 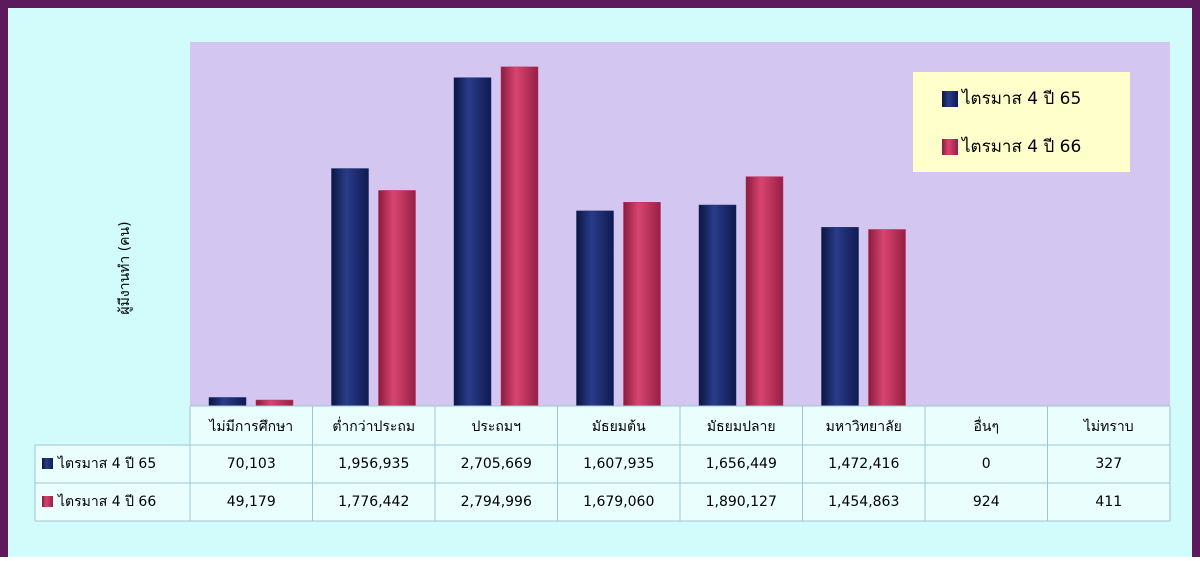 What do you see at coordinates (619, 427) in the screenshot?
I see `x-tick-label: มัธยมต้น` at bounding box center [619, 427].